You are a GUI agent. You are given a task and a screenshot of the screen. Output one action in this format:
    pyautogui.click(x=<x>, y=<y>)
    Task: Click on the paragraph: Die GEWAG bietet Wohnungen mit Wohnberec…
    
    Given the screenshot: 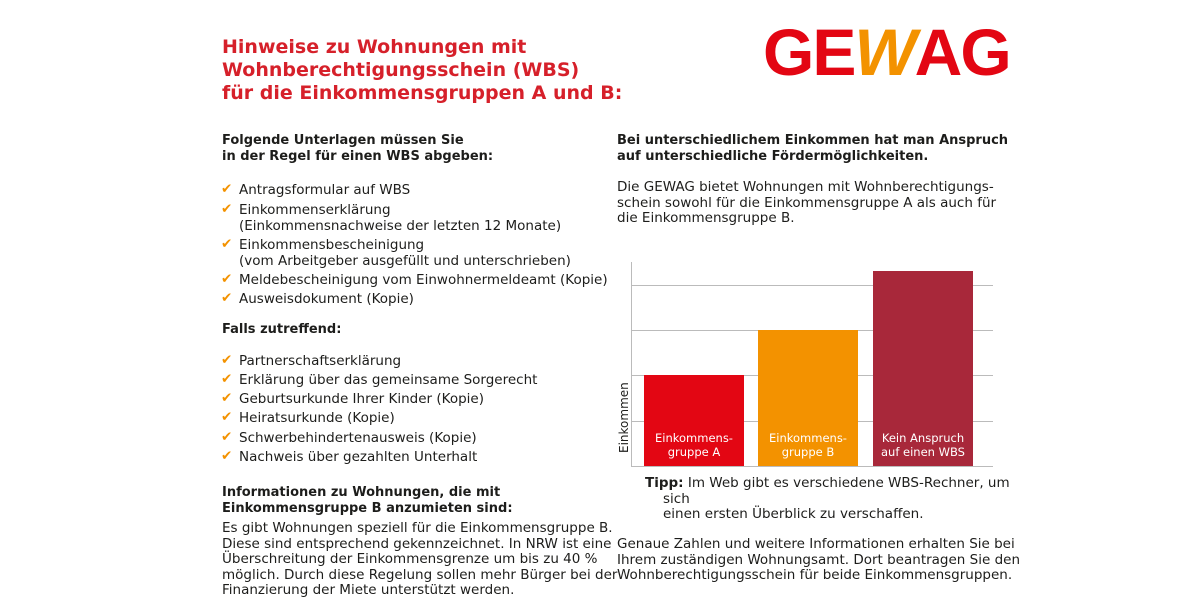 What is the action you would take?
    pyautogui.click(x=807, y=203)
    